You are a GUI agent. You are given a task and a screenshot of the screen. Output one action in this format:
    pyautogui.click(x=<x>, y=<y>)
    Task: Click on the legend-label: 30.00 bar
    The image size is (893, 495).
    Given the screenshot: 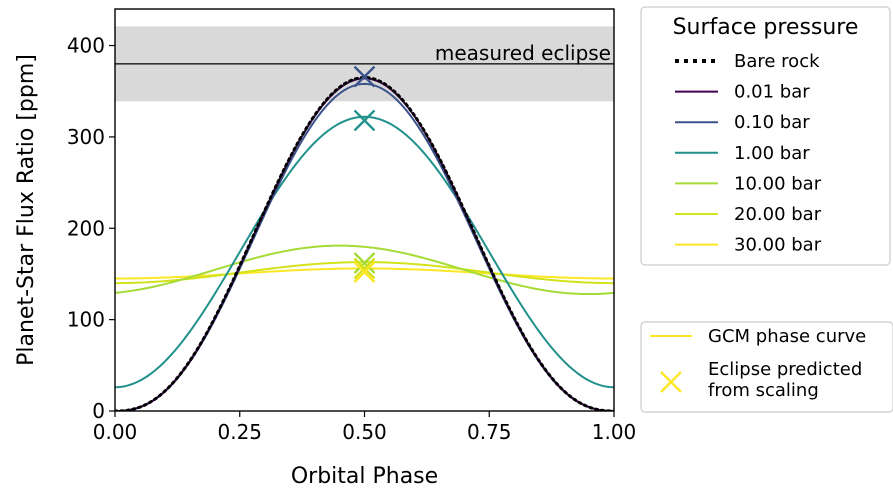 What is the action you would take?
    pyautogui.click(x=778, y=245)
    